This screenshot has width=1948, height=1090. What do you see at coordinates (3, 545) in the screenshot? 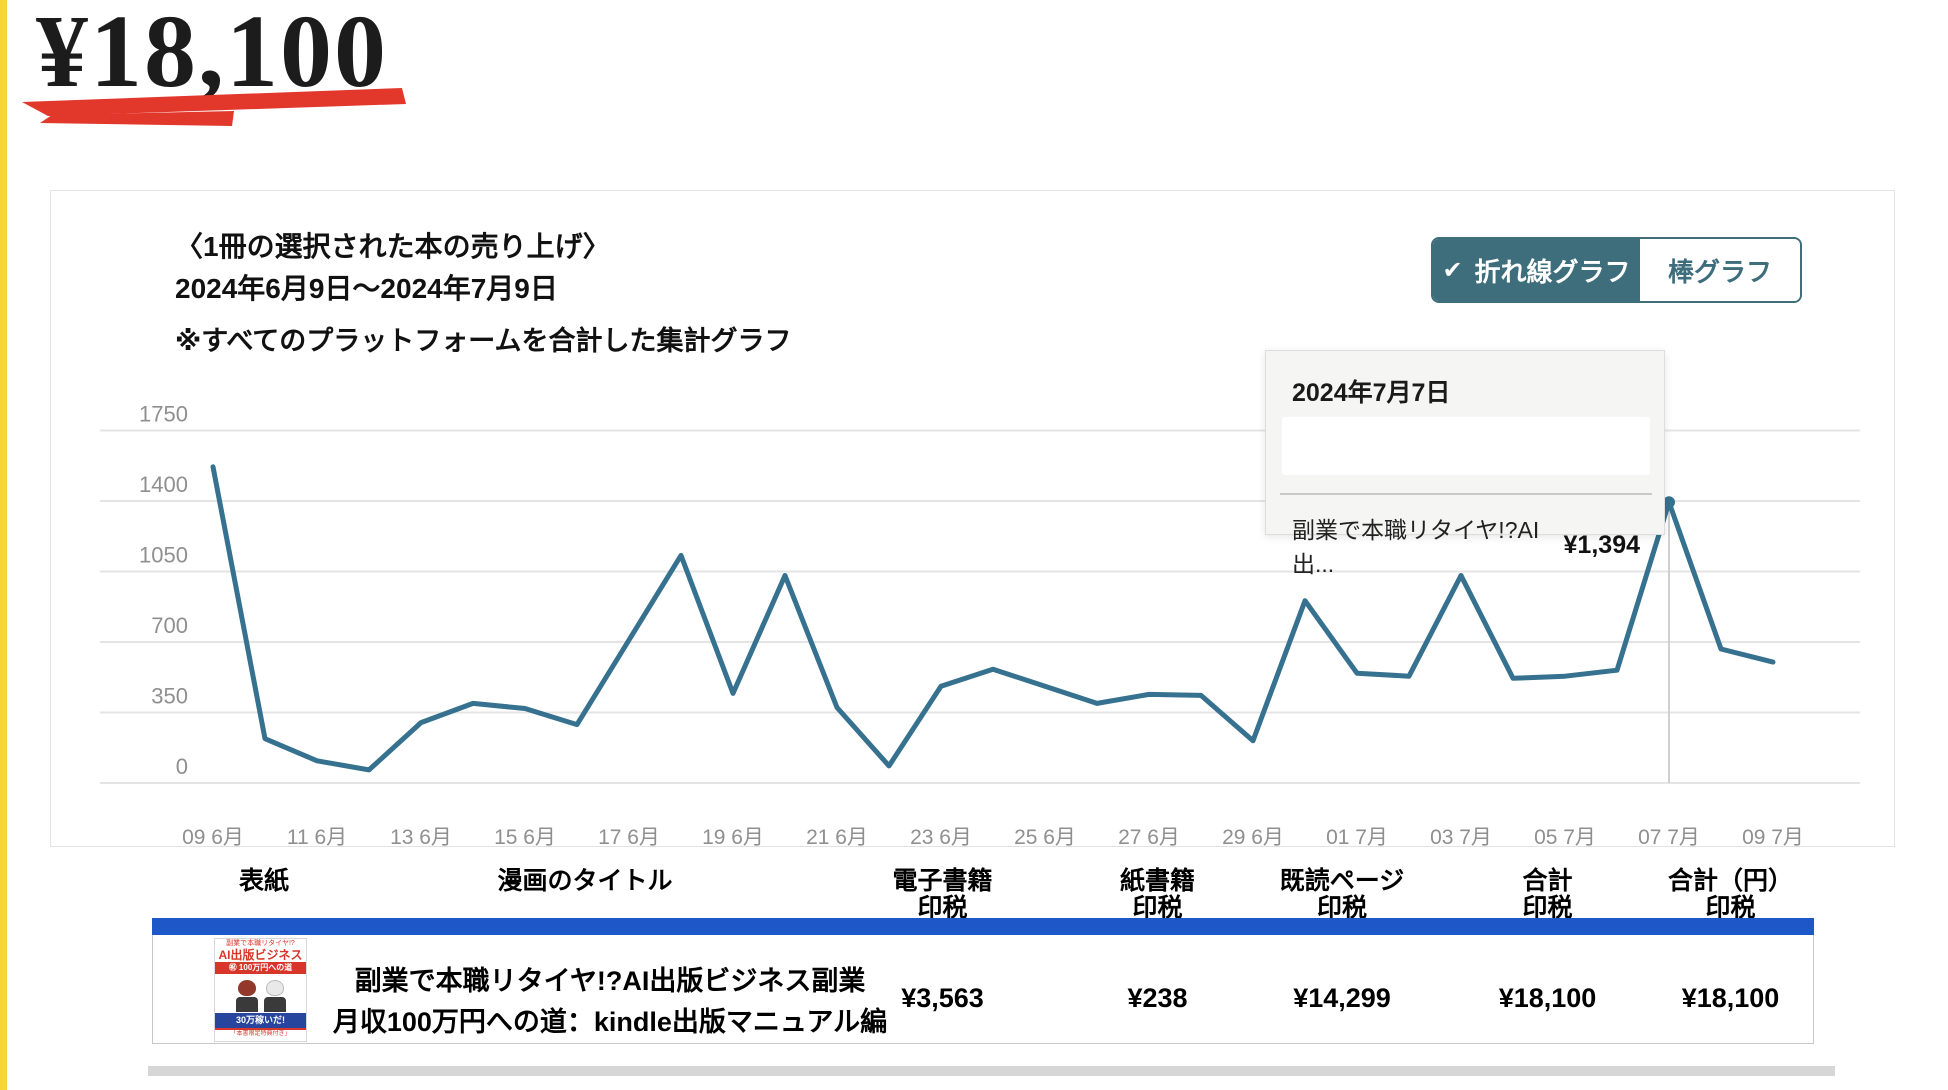
I see `page-accent-stripe` at bounding box center [3, 545].